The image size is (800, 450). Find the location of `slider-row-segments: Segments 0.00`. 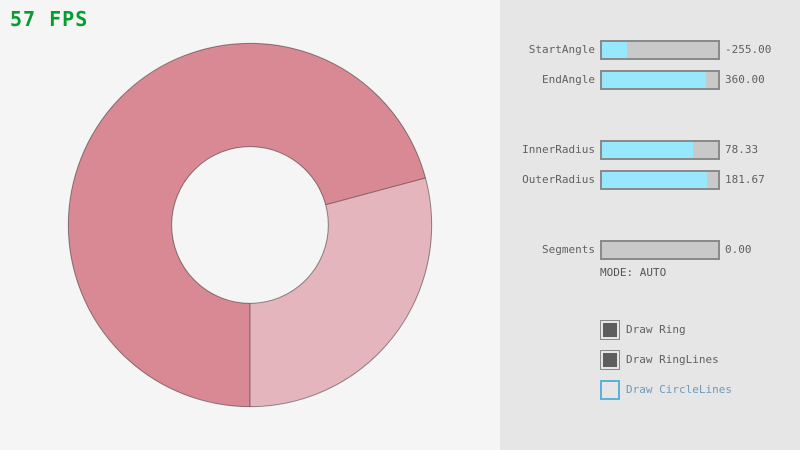

slider-row-segments: Segments 0.00 is located at coordinates (650, 250).